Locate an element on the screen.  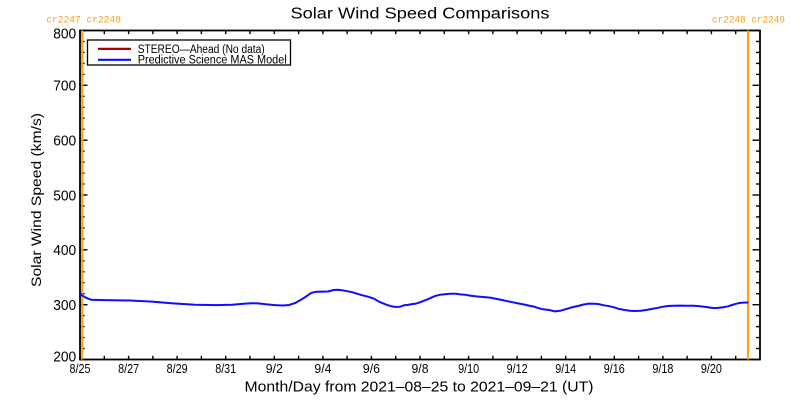
svg-text: STEREO—Ahead (No data) is located at coordinates (201, 50).